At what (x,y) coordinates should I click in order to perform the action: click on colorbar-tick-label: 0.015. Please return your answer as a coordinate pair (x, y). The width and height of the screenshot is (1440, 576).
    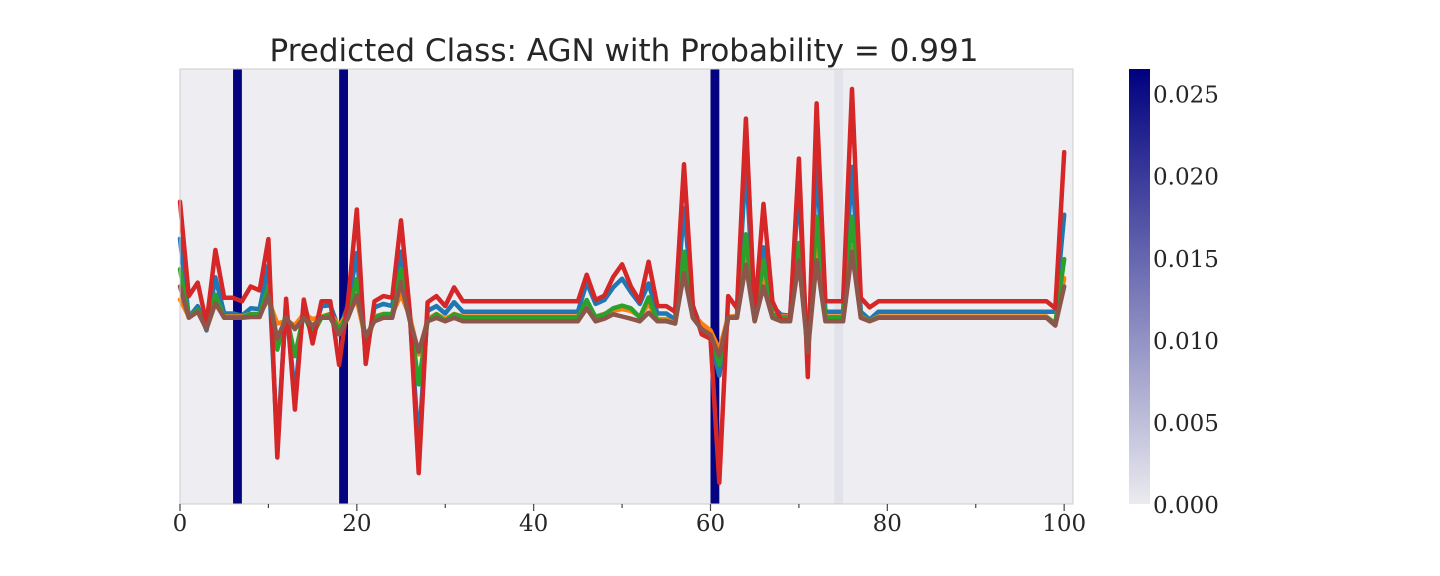
    Looking at the image, I should click on (1186, 260).